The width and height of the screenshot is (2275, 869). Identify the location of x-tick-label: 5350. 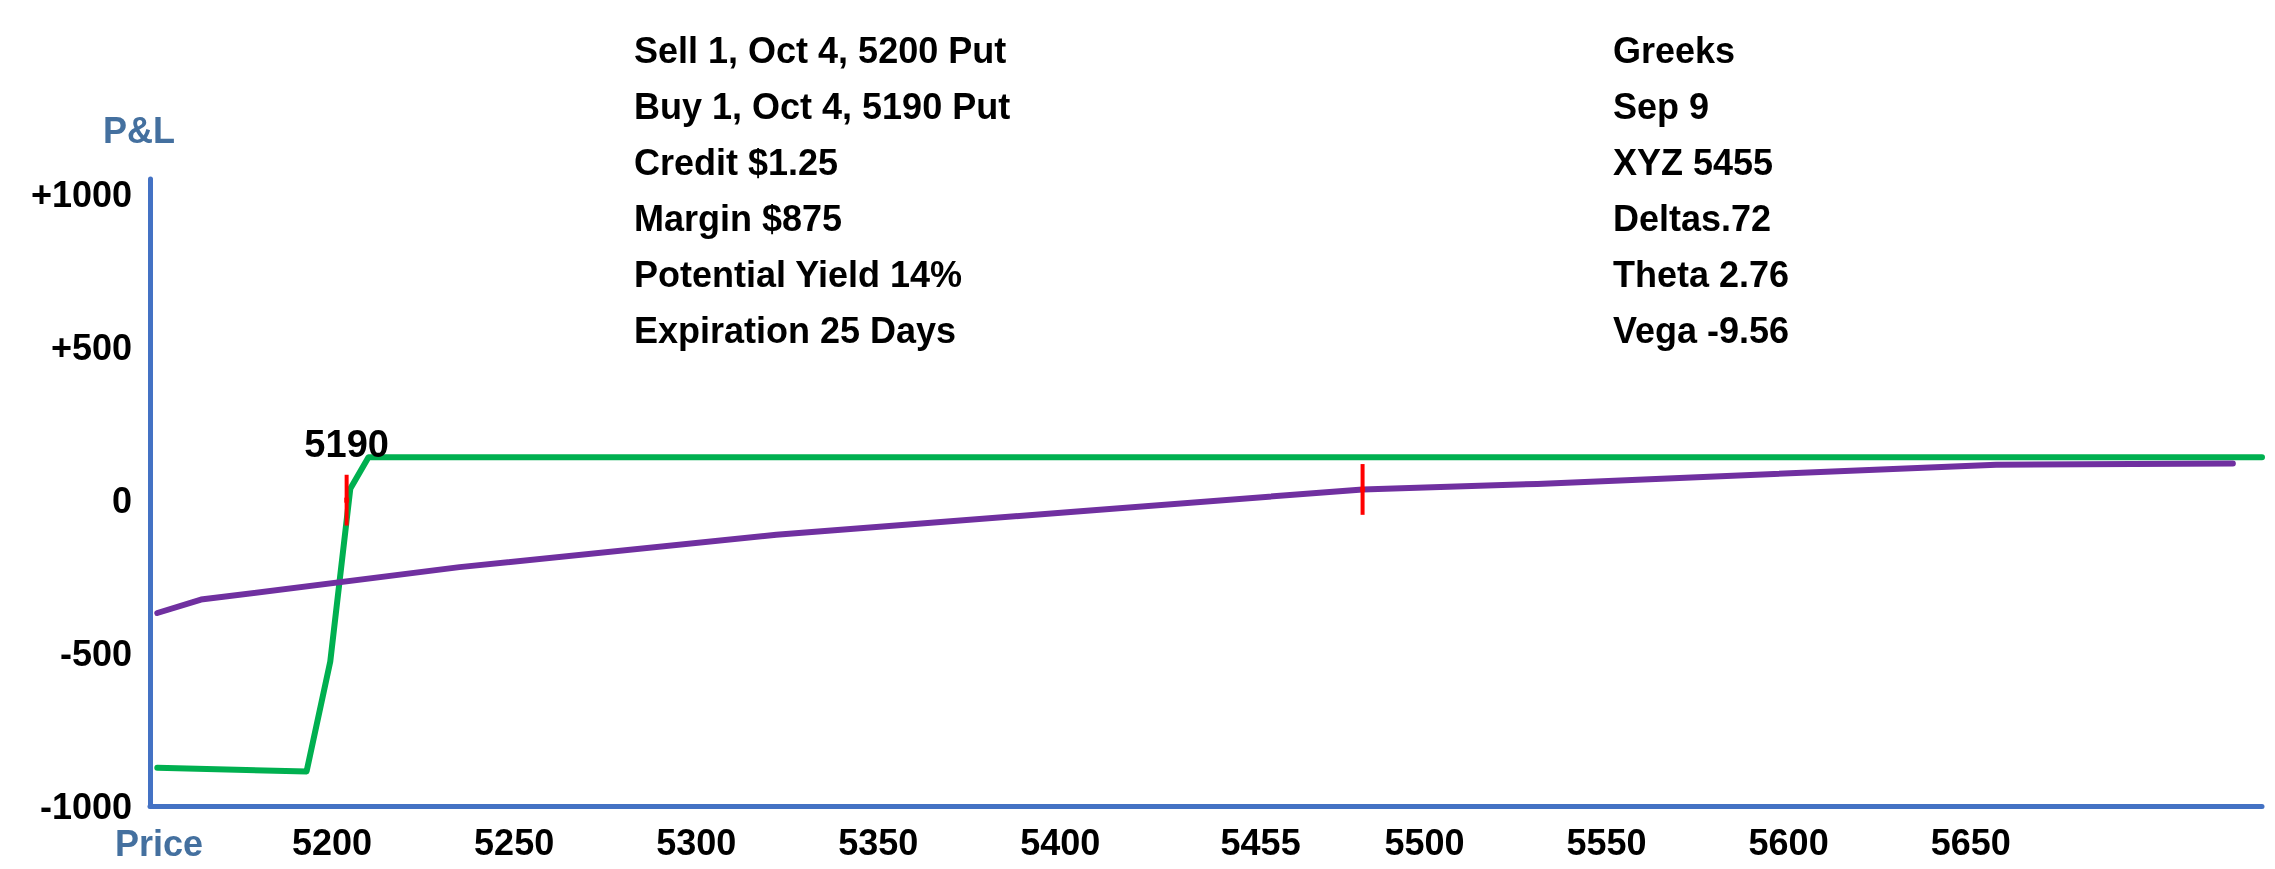
(878, 842).